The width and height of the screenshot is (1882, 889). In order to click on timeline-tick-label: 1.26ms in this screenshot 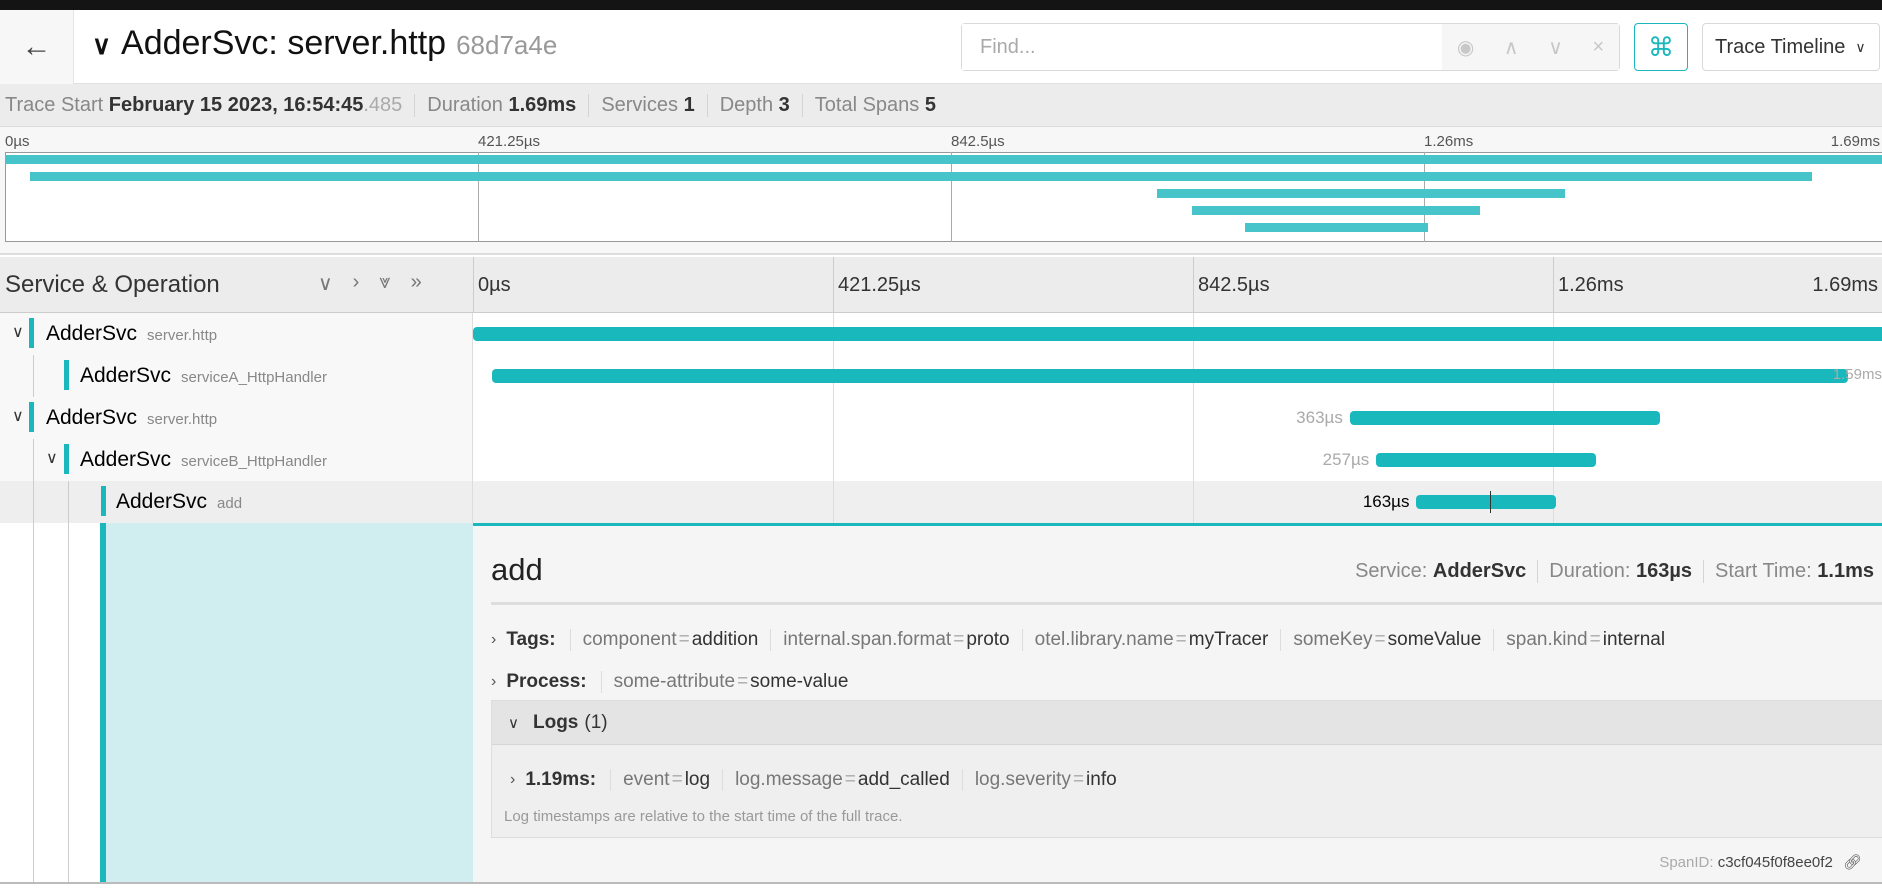, I will do `click(1591, 285)`.